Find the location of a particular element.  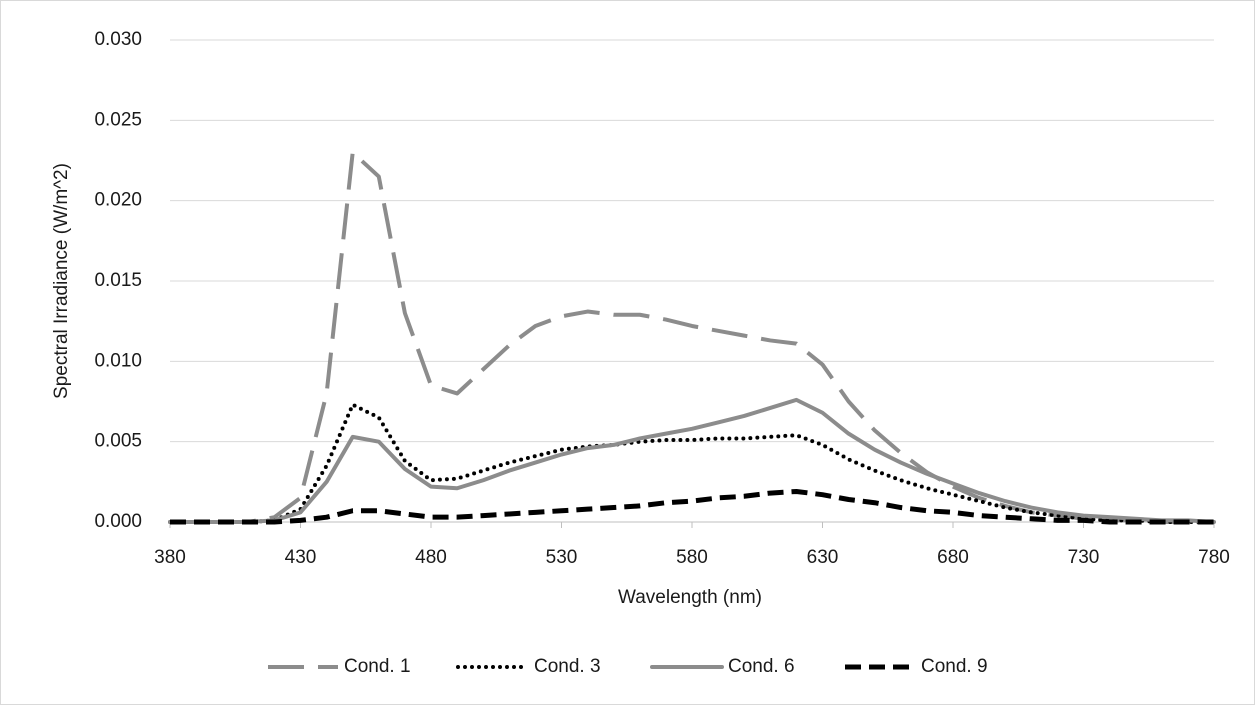

y-tick-label: 0.010 is located at coordinates (118, 360).